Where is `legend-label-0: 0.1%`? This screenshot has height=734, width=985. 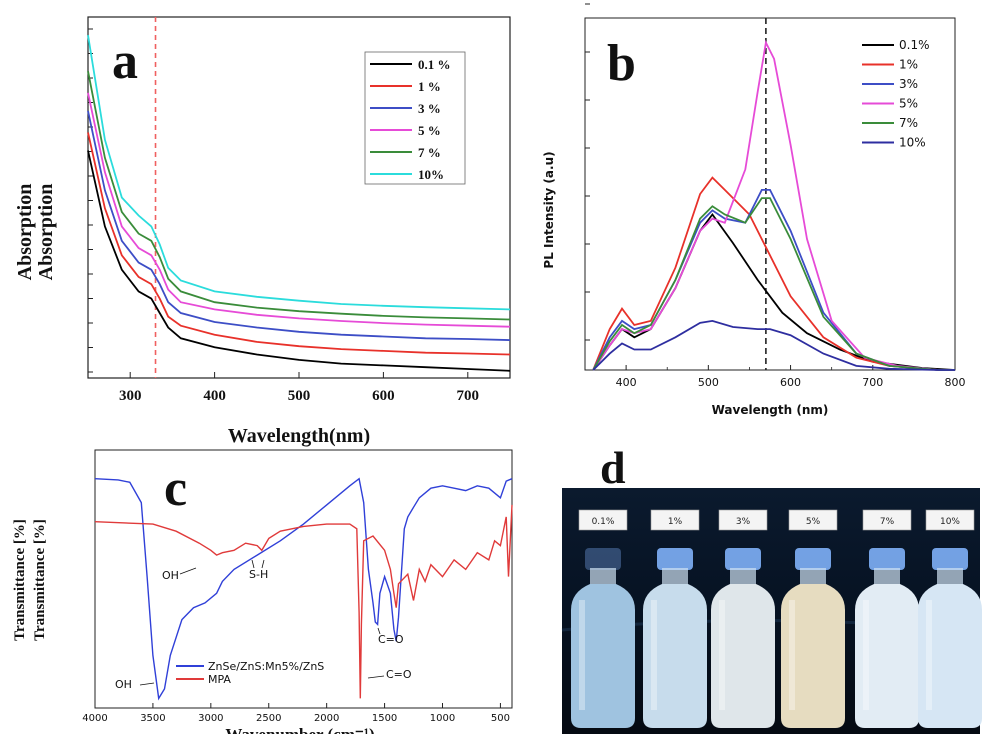 legend-label-0: 0.1% is located at coordinates (914, 45).